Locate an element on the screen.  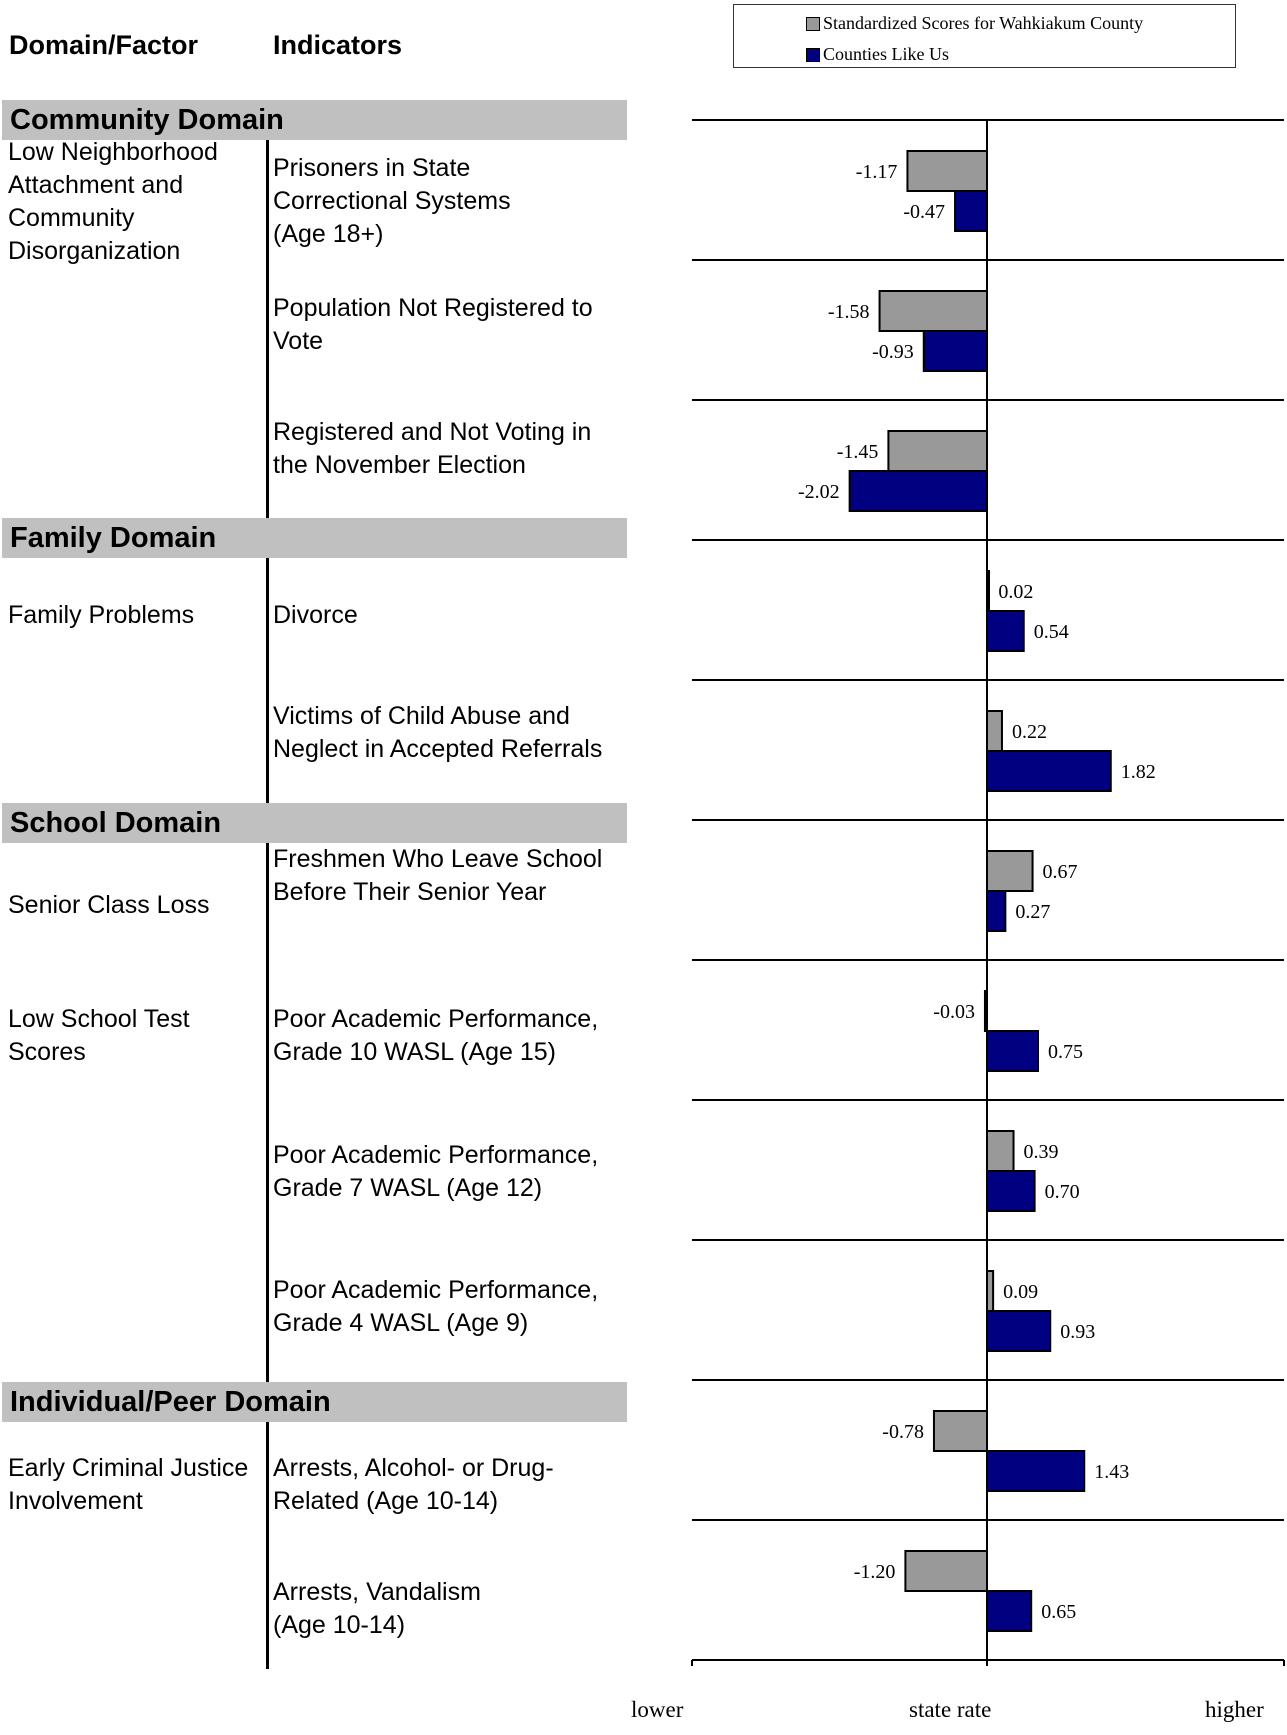
data-label: 1.43 is located at coordinates (1111, 1472).